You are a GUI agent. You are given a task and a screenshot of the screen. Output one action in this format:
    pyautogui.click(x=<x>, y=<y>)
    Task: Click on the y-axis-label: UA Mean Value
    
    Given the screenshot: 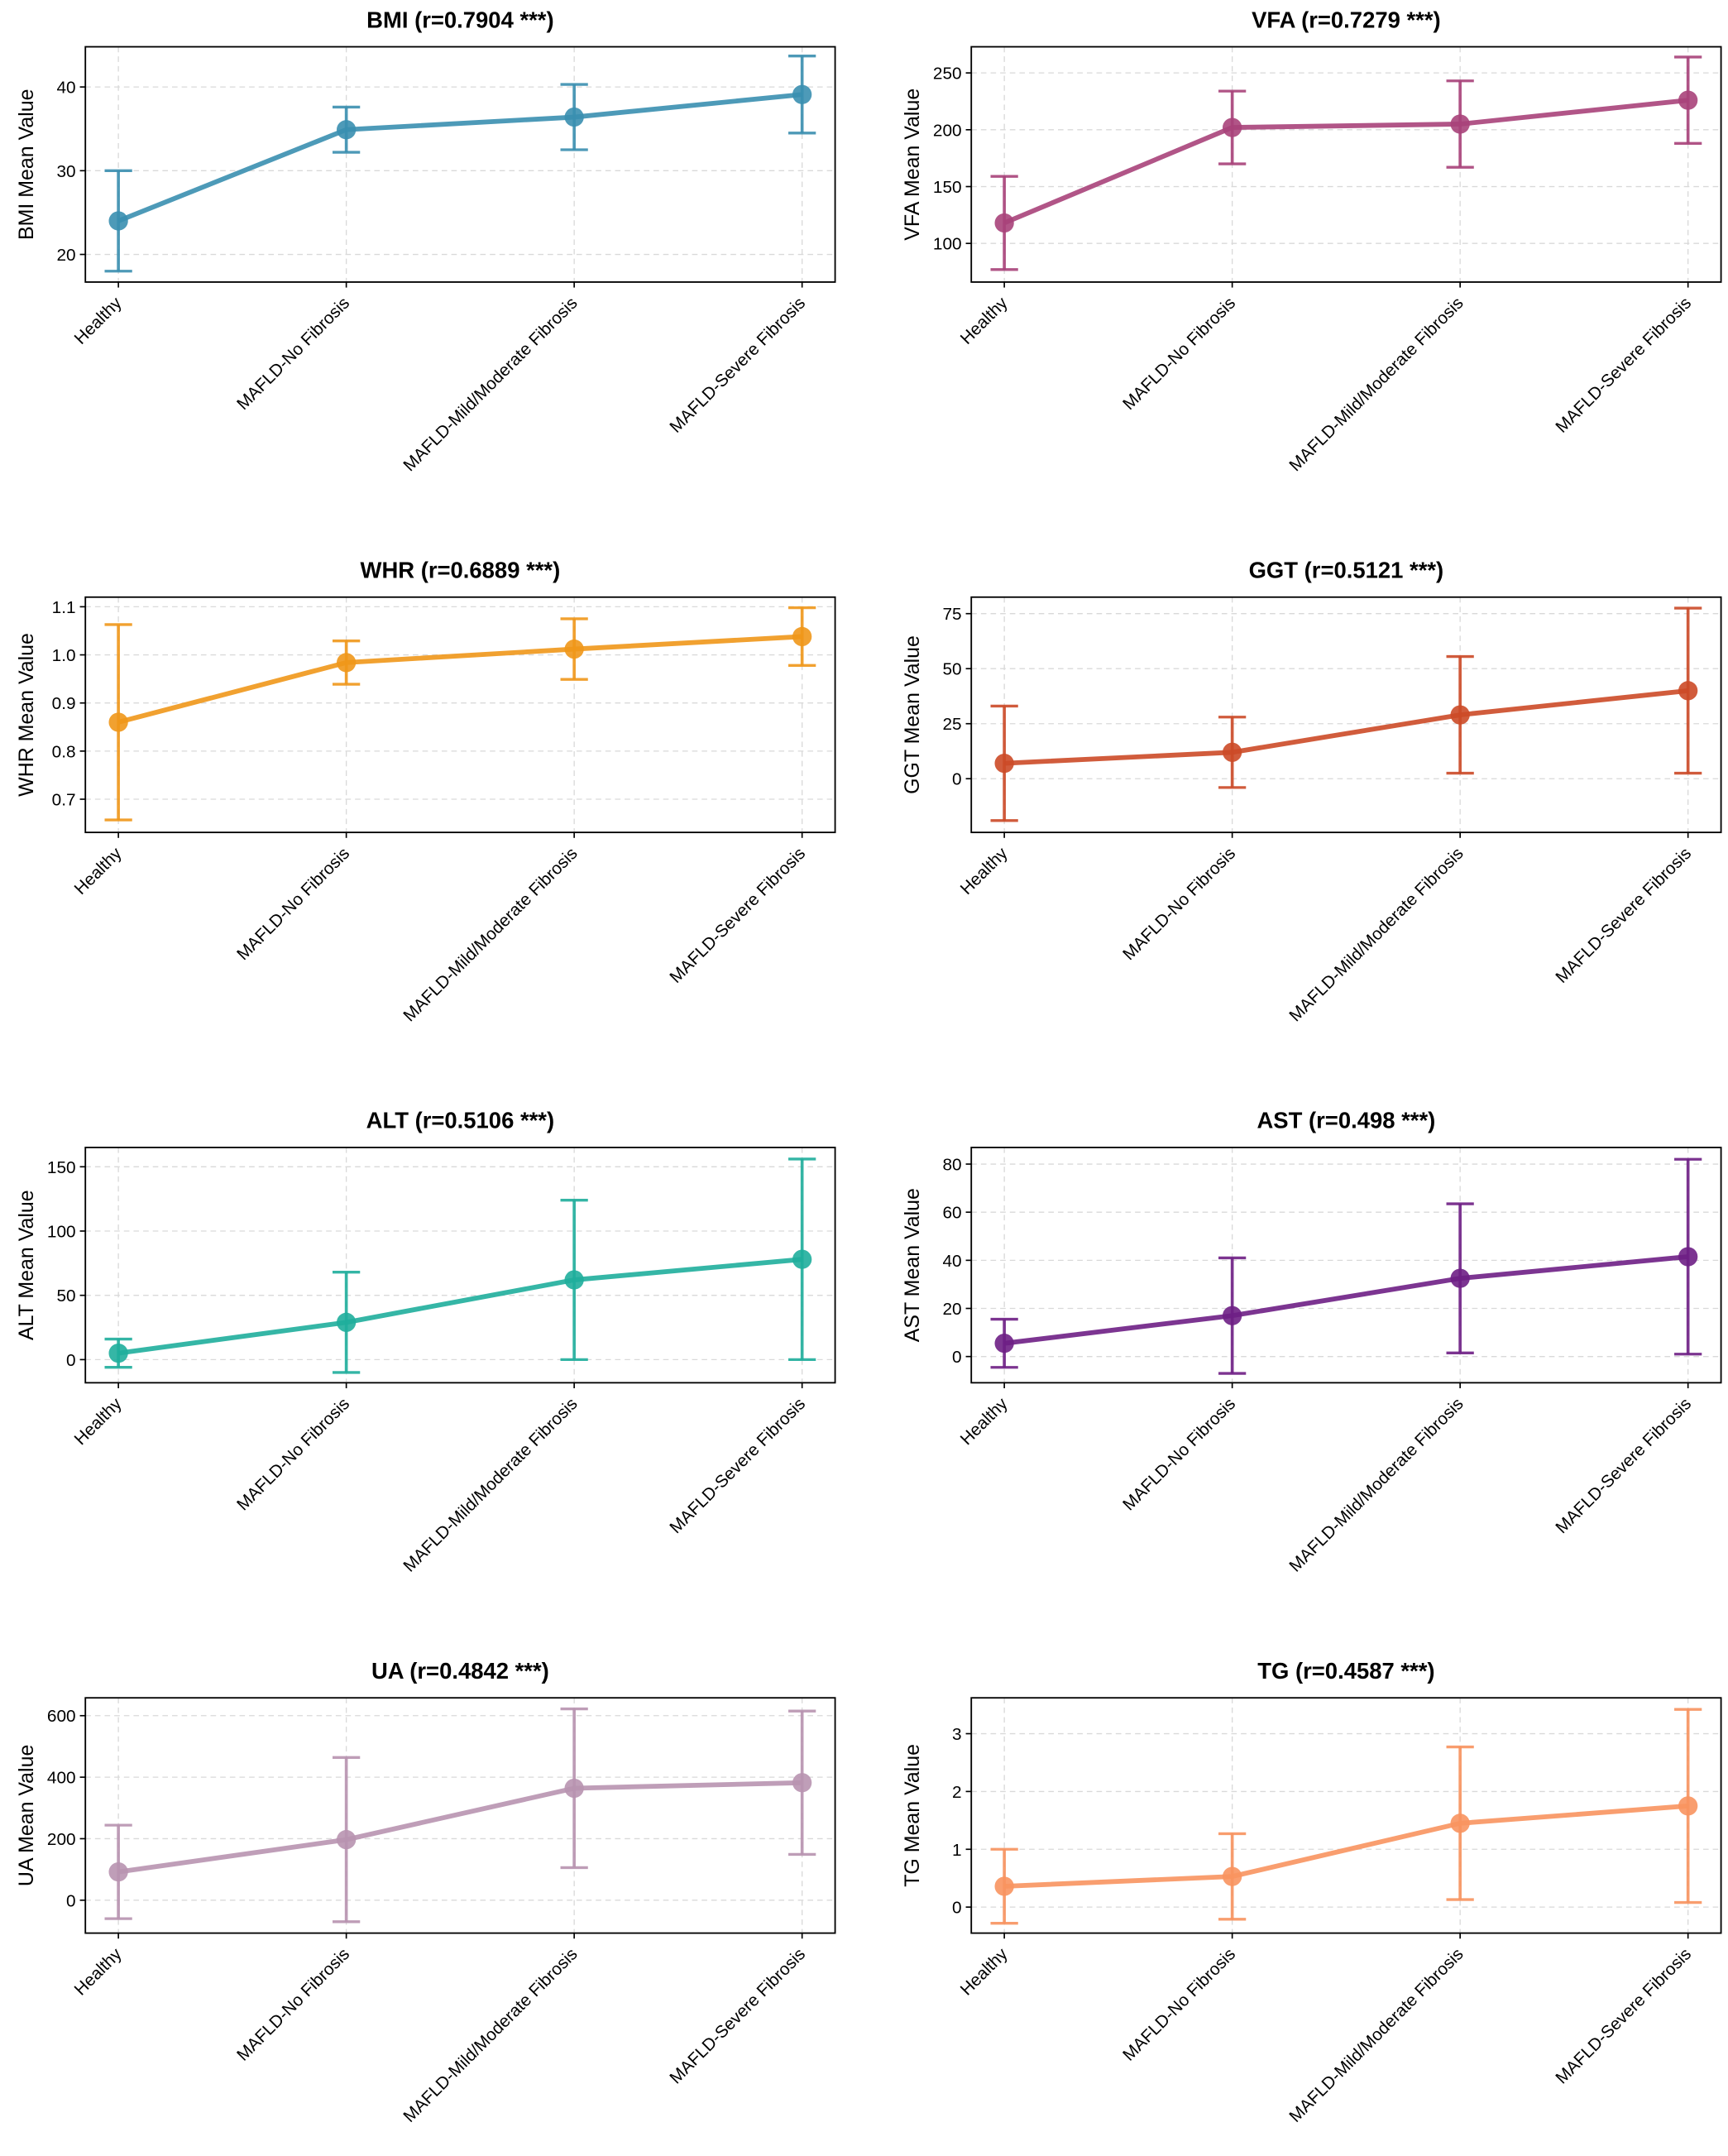 What is the action you would take?
    pyautogui.click(x=26, y=1815)
    